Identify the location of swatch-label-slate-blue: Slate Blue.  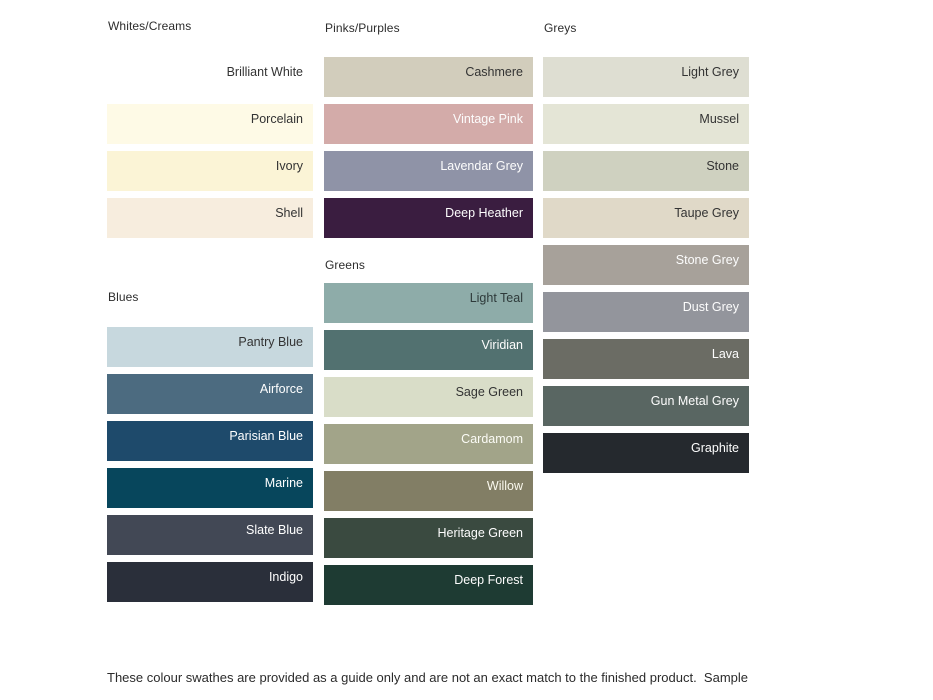
(274, 530).